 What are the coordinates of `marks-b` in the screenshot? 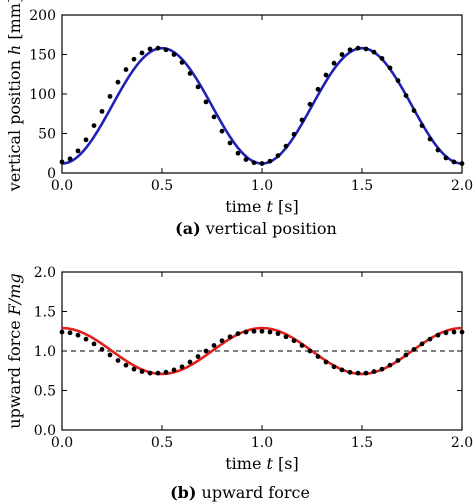 It's located at (262, 351).